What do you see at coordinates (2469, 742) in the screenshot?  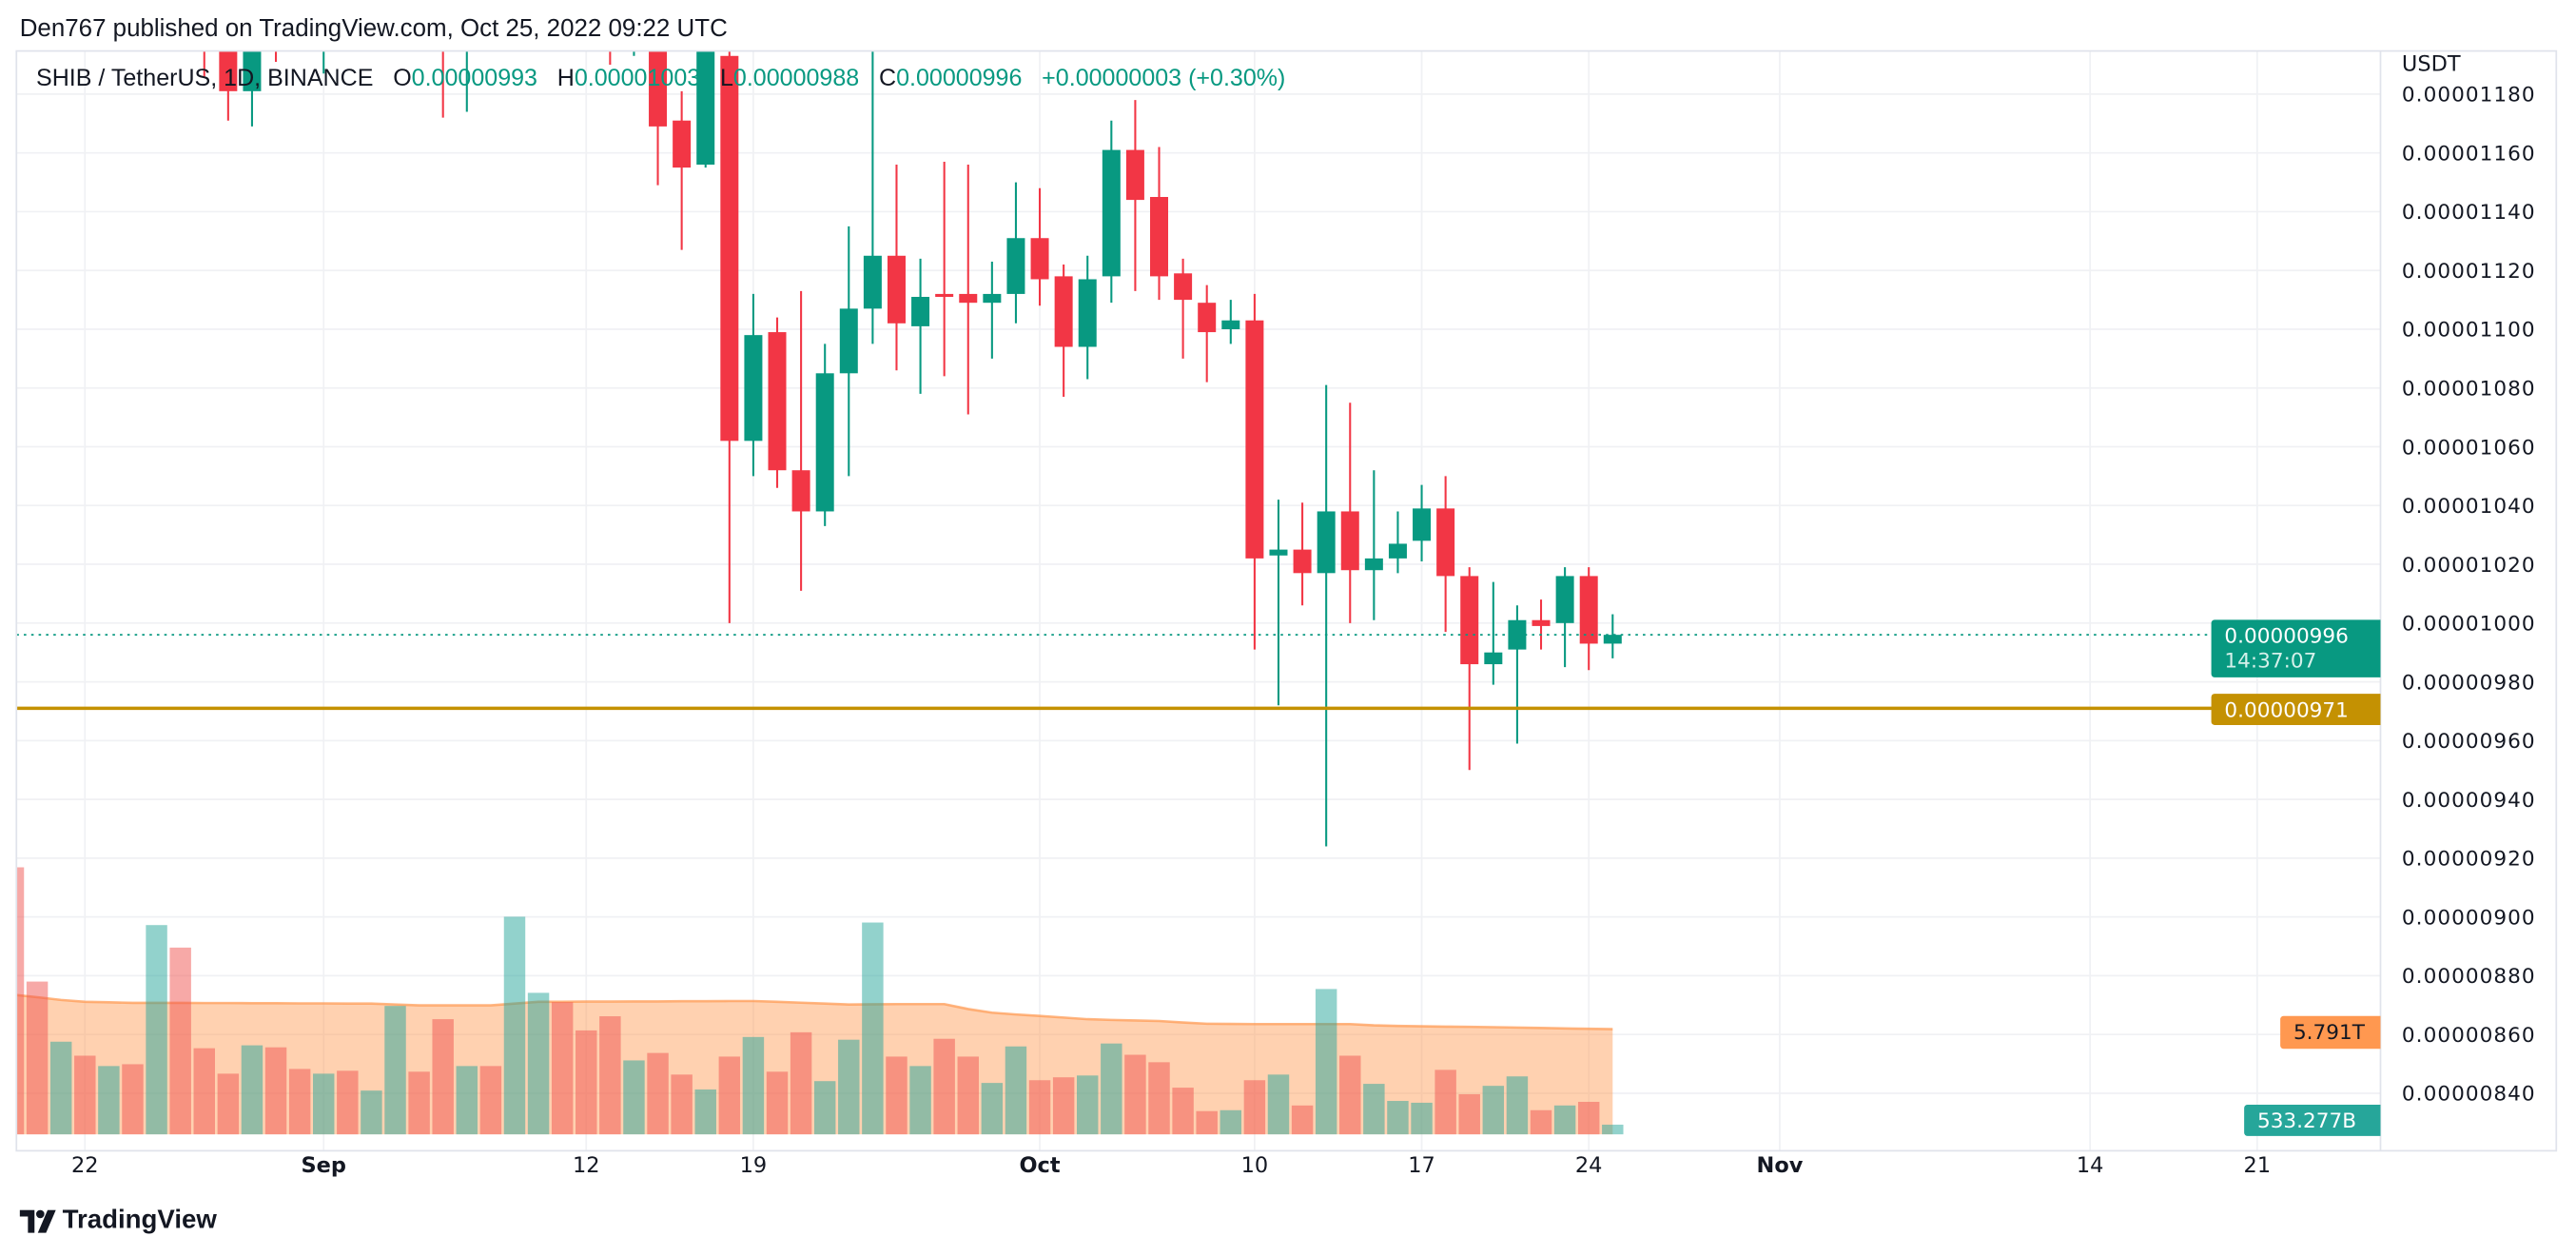 I see `price-tick-label: 0.00000960` at bounding box center [2469, 742].